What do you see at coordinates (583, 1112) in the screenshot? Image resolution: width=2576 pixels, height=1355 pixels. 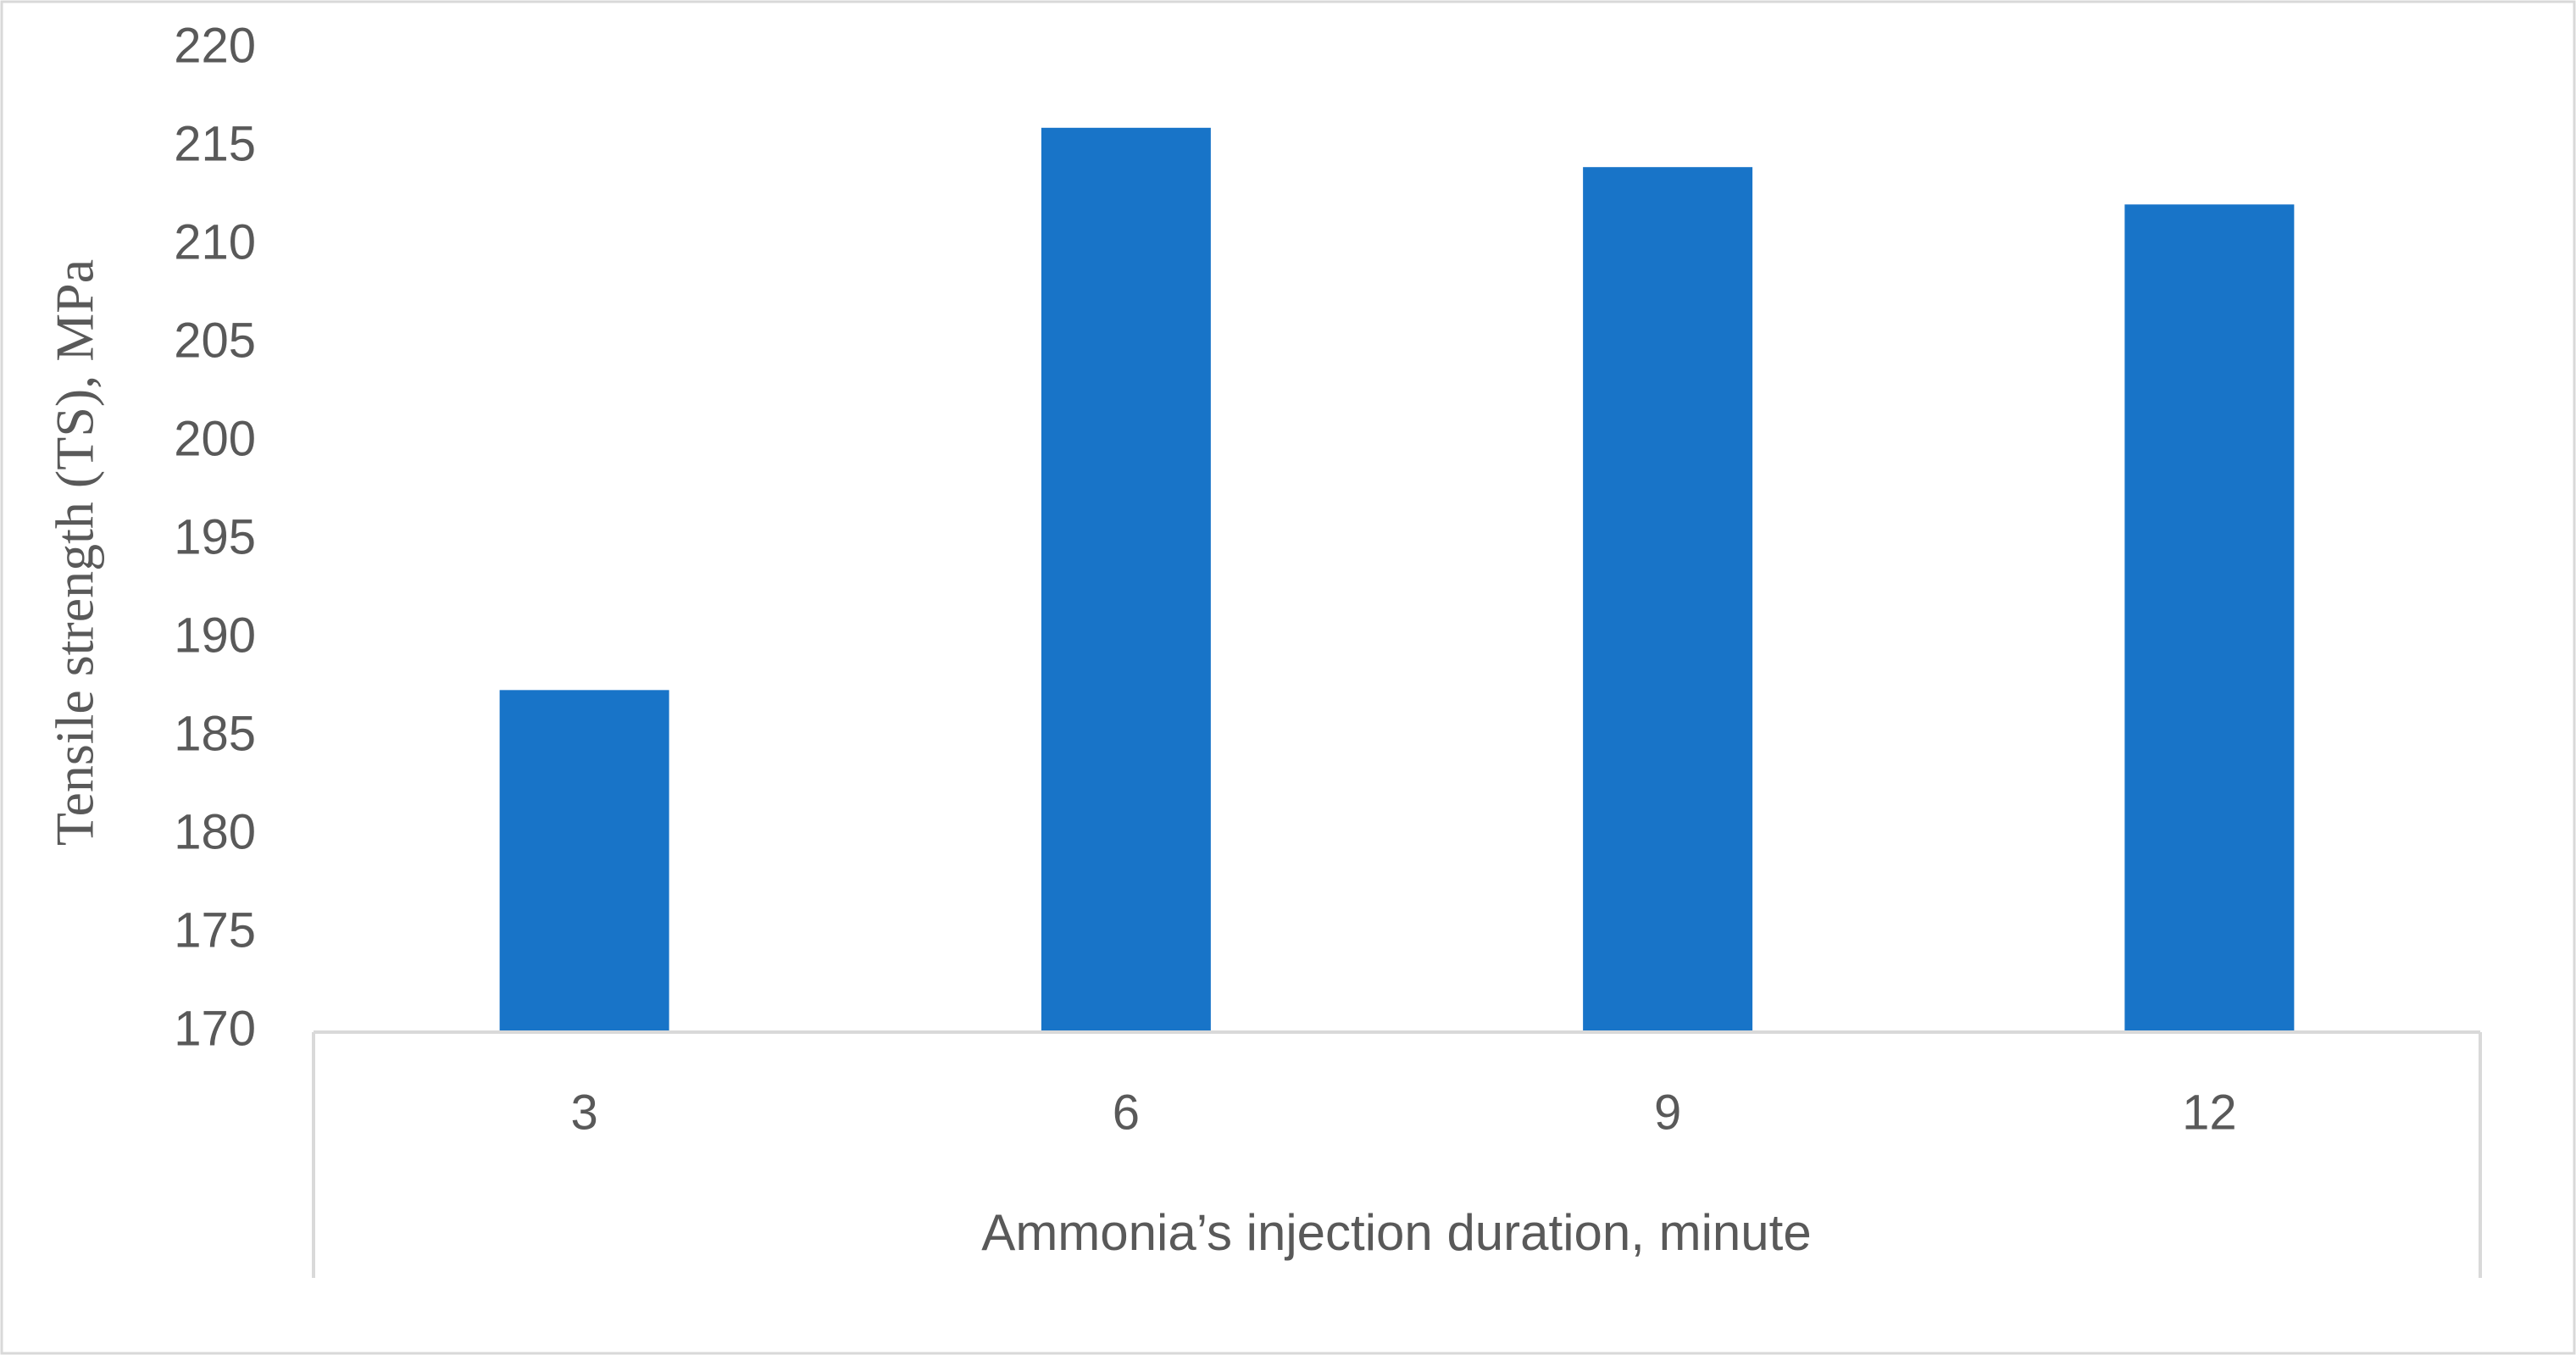 I see `x-tick-label: 3` at bounding box center [583, 1112].